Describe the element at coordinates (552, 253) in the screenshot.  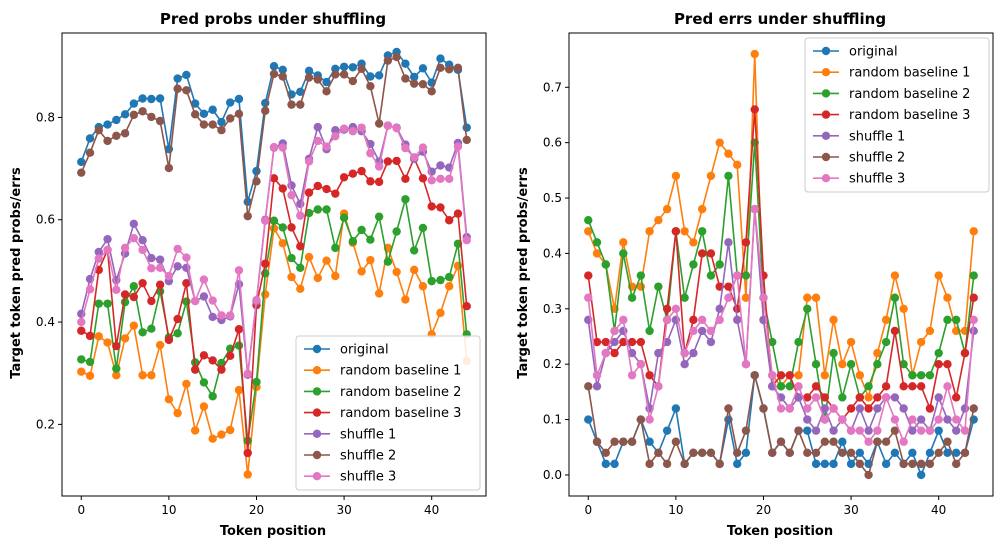
I see `y-tick-label: 0.4` at that location.